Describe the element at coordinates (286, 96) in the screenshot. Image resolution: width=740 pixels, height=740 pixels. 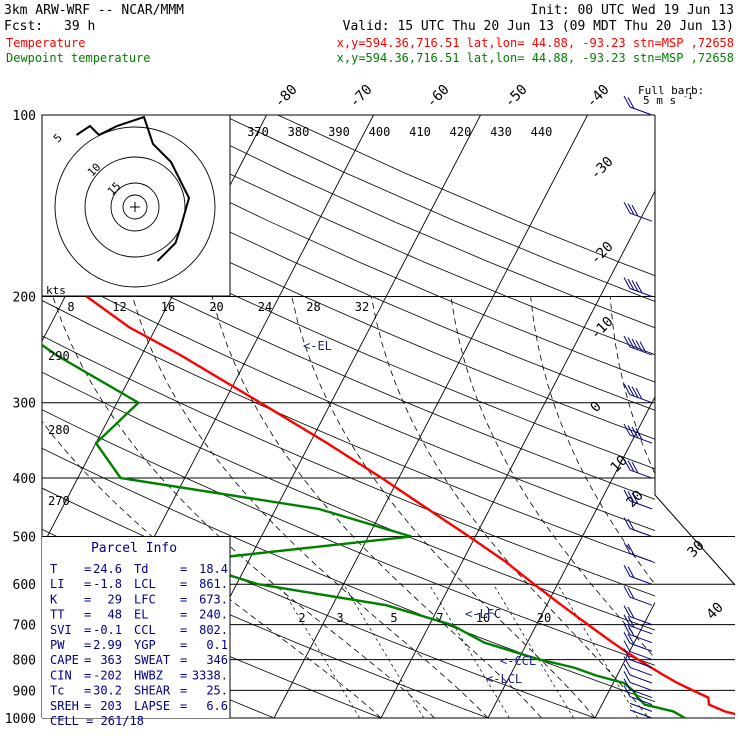
I see `upper-temperature-label: -80` at that location.